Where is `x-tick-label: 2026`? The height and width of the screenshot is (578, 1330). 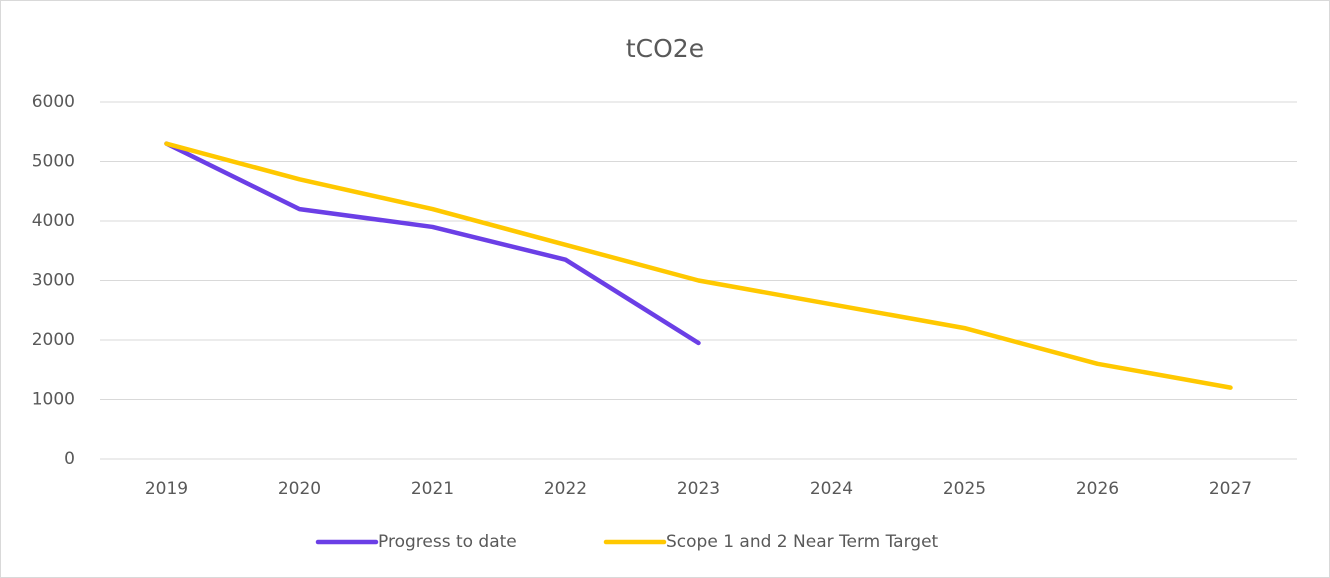
x-tick-label: 2026 is located at coordinates (1097, 489).